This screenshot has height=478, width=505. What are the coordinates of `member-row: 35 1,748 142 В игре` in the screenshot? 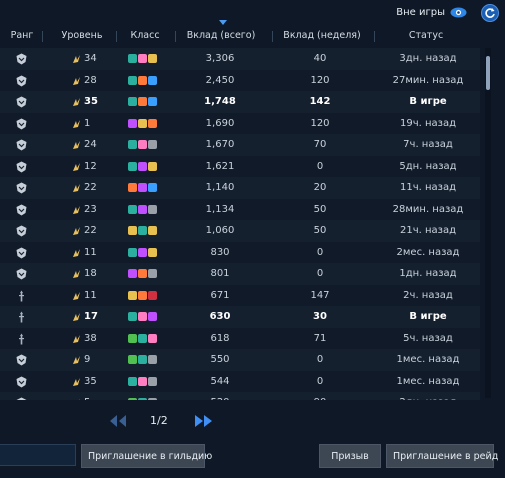 It's located at (240, 102).